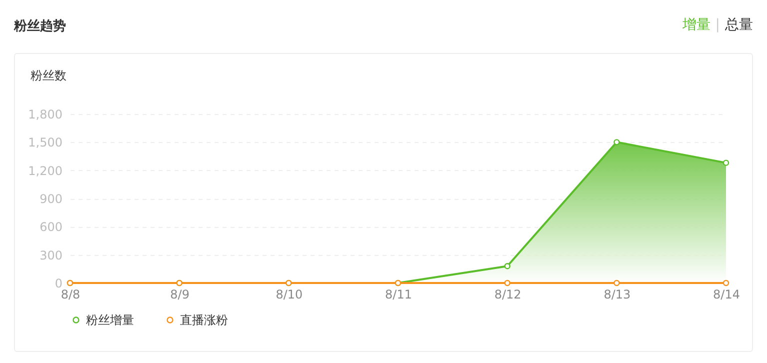 Image resolution: width=767 pixels, height=363 pixels. I want to click on y-tick-label: 0, so click(58, 283).